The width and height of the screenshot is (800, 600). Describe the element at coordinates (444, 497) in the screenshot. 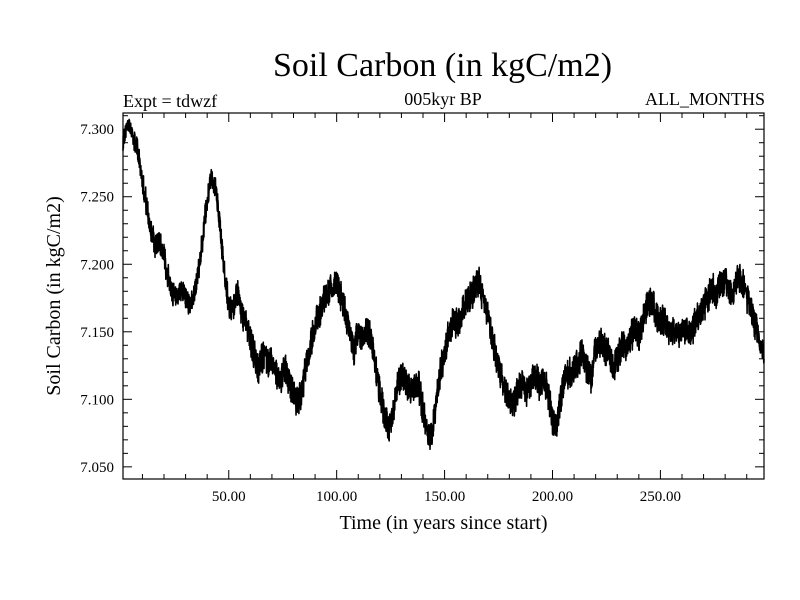

I see `x-tick-label: 150.00` at that location.